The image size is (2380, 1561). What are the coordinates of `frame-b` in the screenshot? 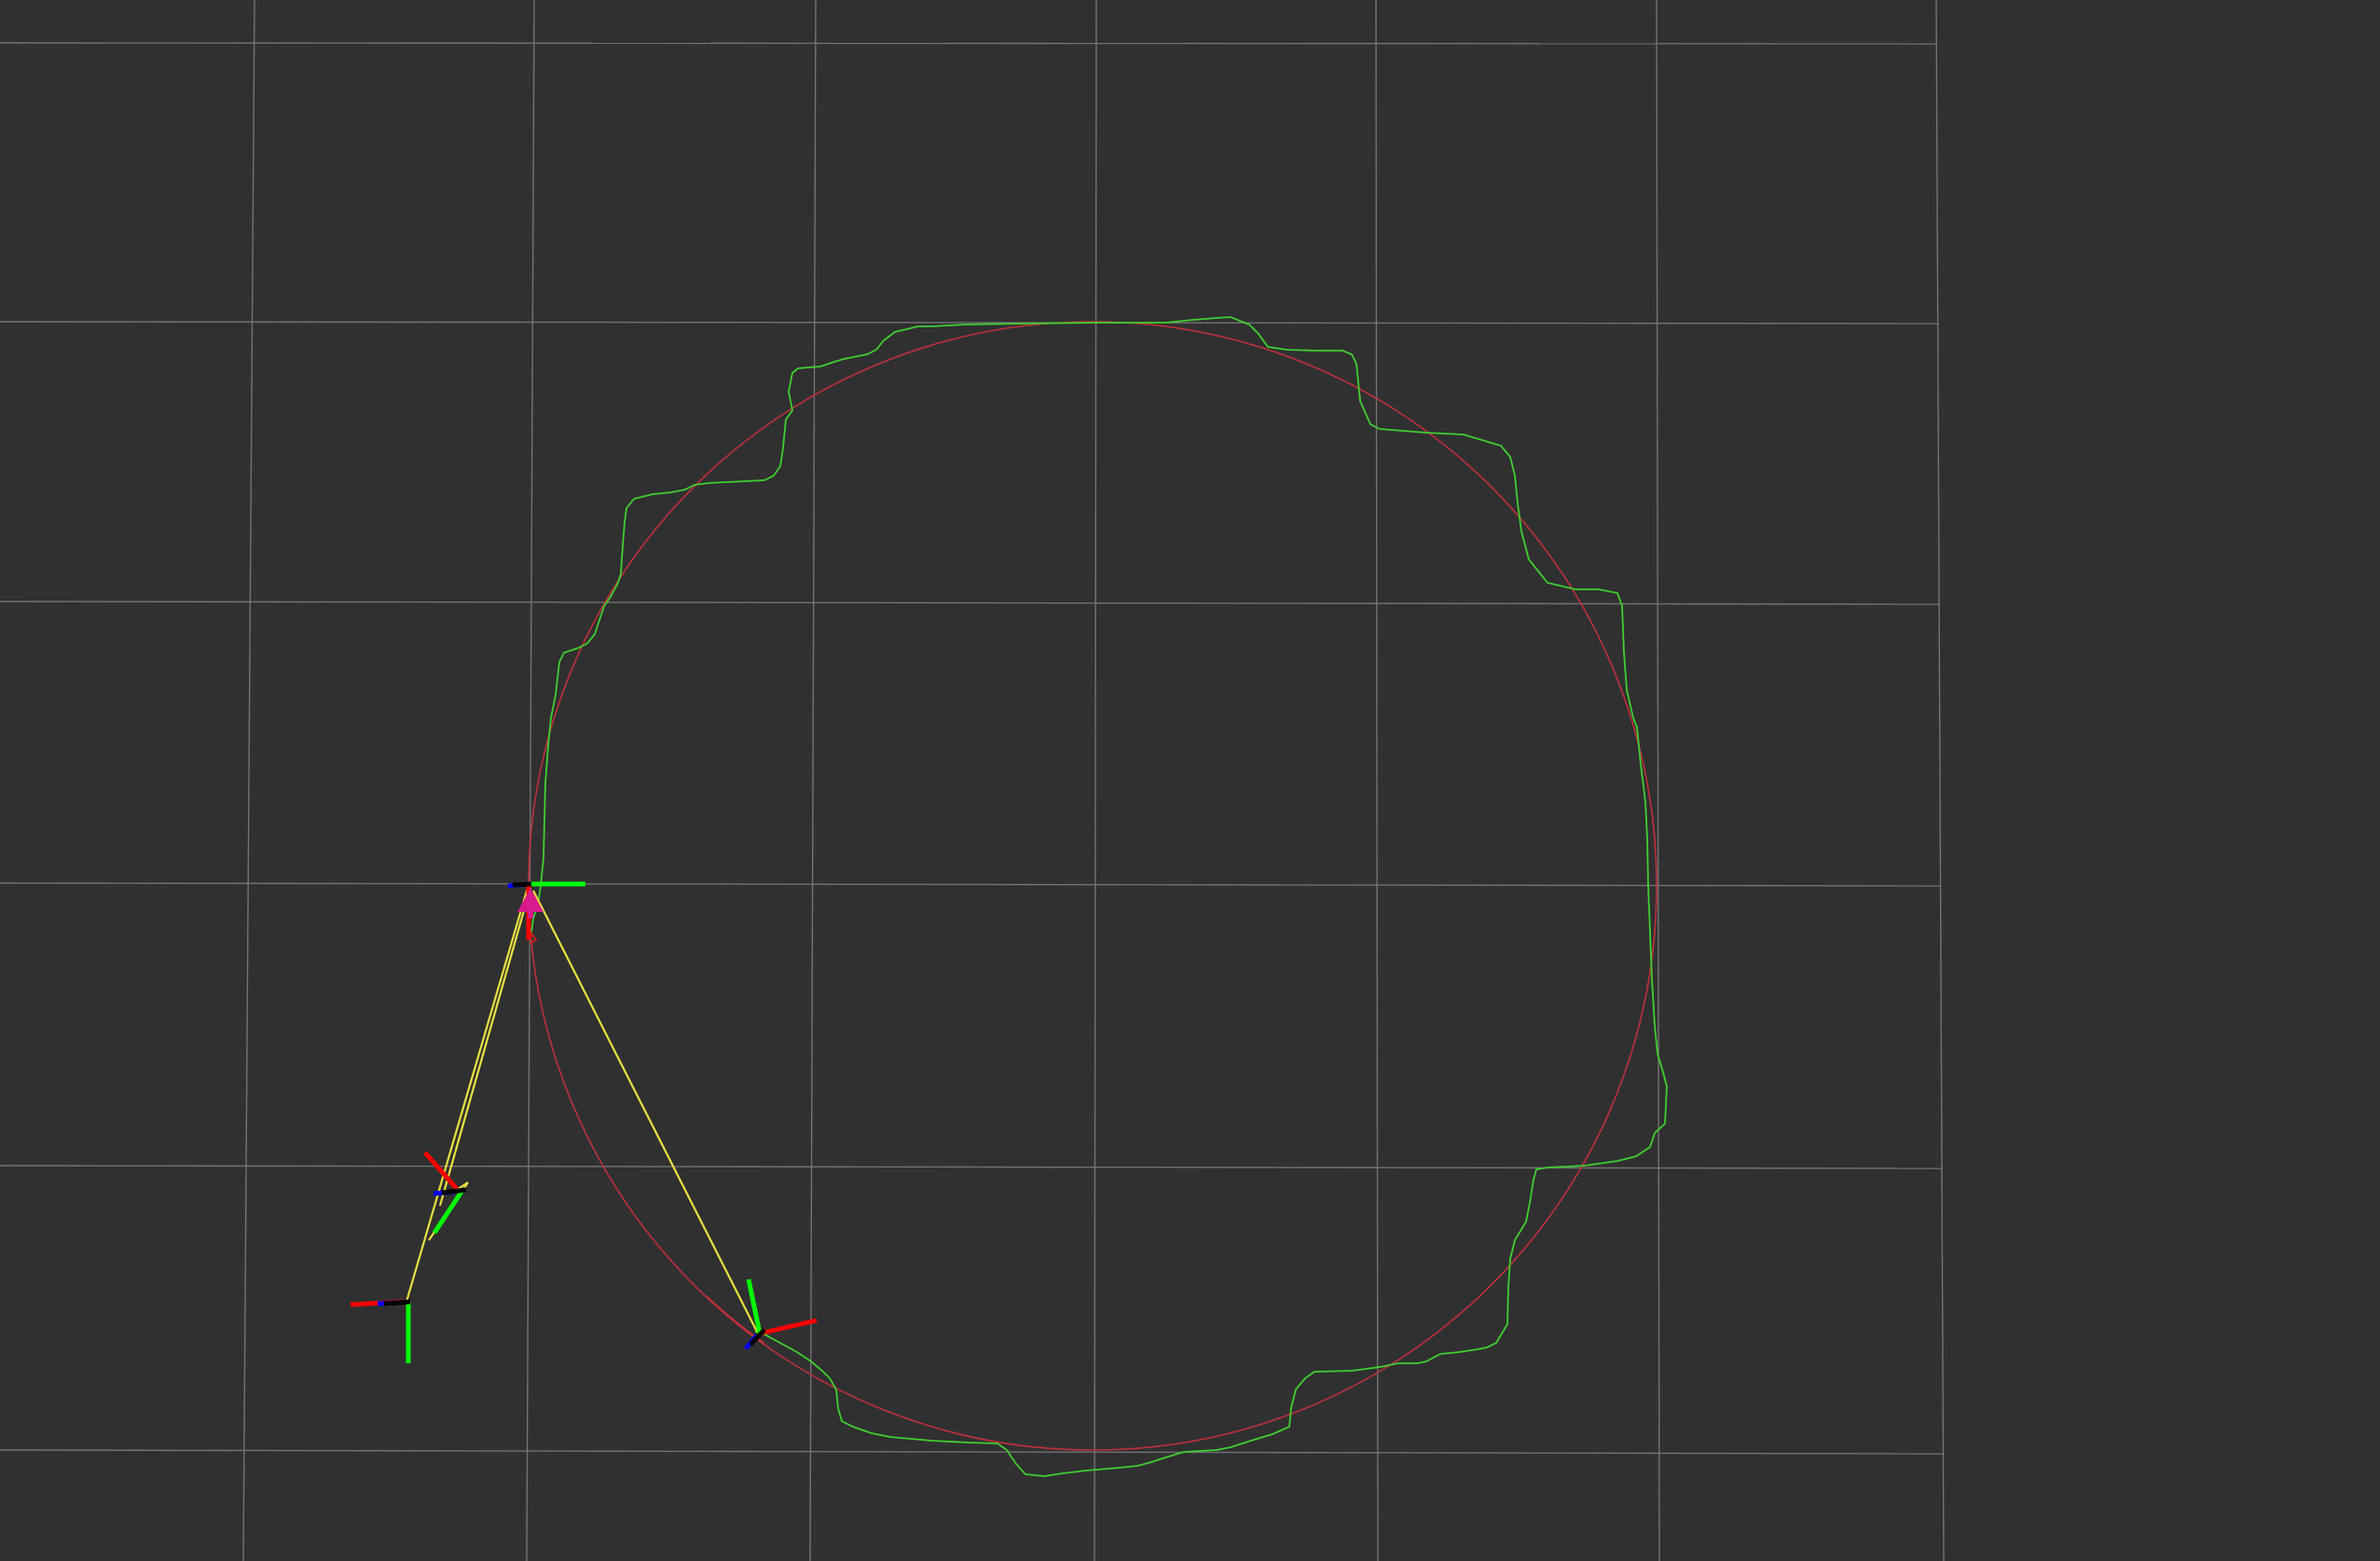 It's located at (380, 1331).